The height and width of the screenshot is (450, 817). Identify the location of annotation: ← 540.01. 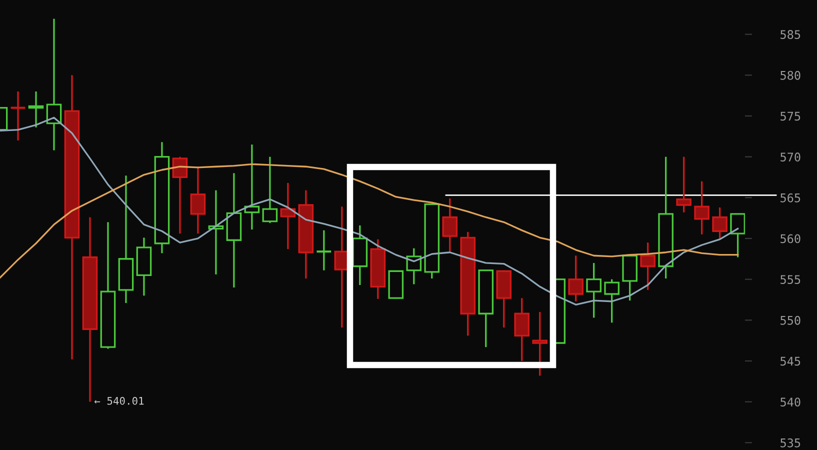
(119, 400).